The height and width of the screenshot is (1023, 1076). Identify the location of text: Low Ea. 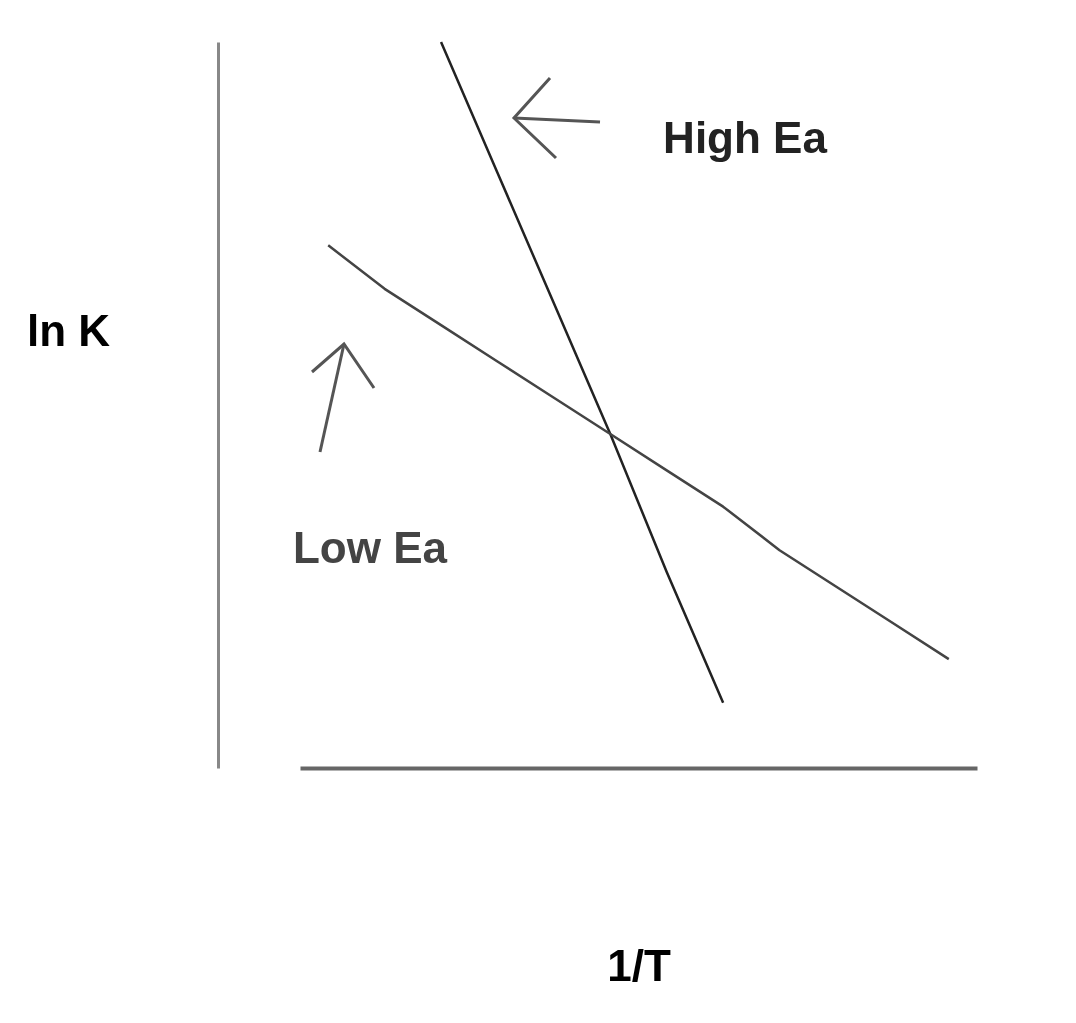
(370, 547).